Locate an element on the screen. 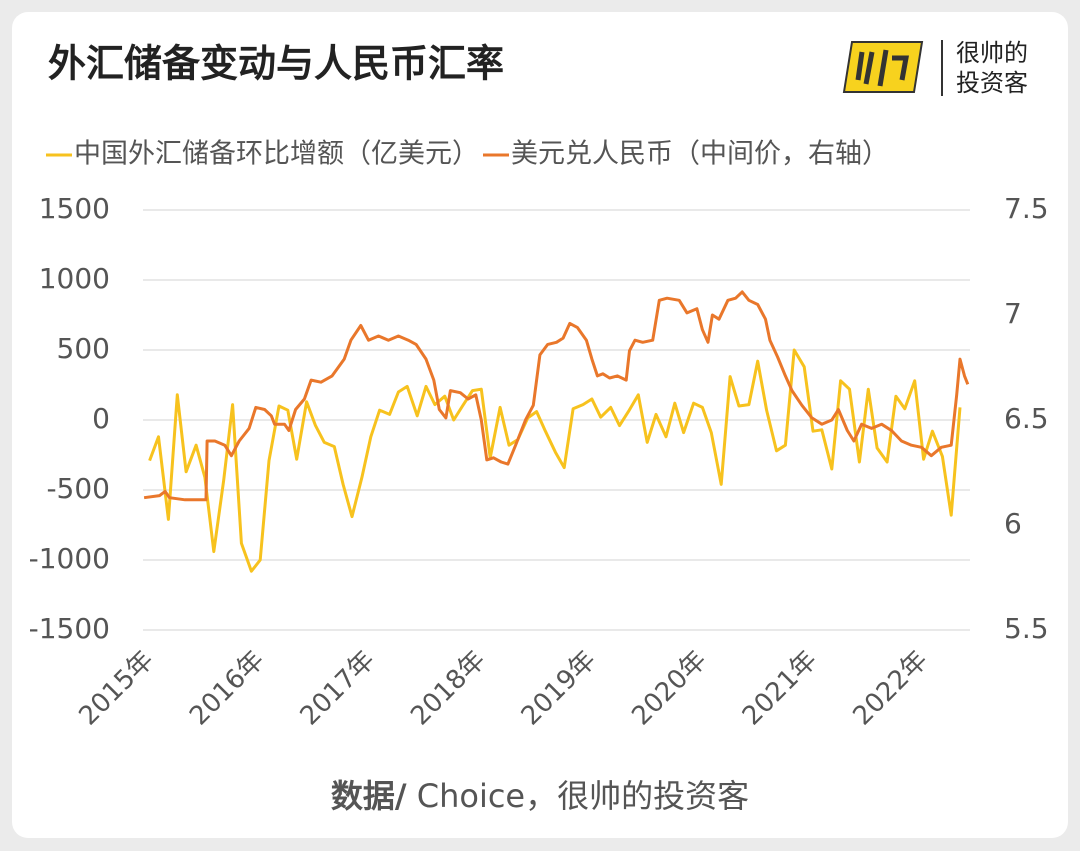 The image size is (1080, 851). source-text: Choice，很帅的投资客 is located at coordinates (578, 796).